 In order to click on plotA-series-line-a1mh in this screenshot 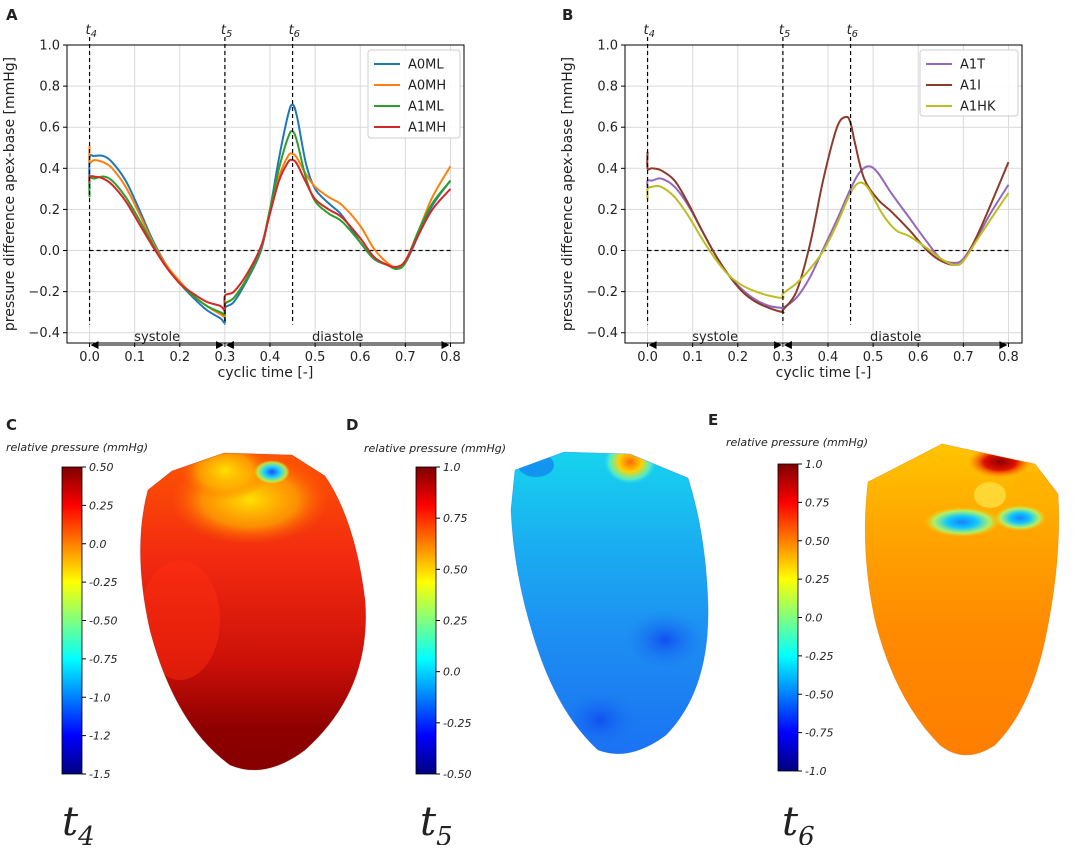, I will do `click(270, 235)`.